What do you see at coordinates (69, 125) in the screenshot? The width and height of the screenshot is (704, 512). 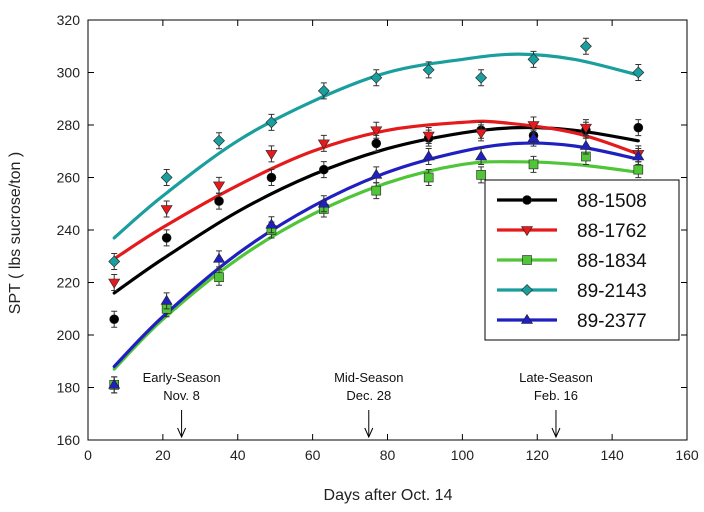 I see `y-tick-label: 280` at bounding box center [69, 125].